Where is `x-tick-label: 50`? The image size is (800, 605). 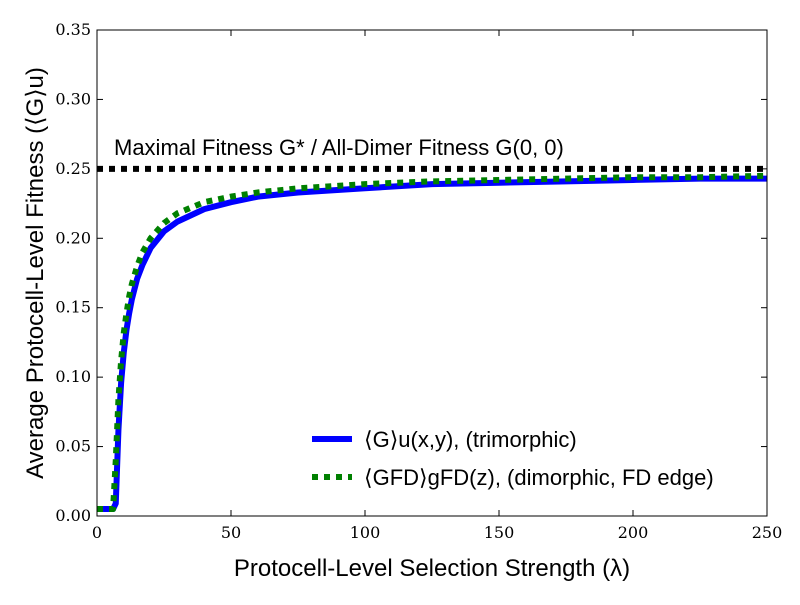 x-tick-label: 50 is located at coordinates (231, 532).